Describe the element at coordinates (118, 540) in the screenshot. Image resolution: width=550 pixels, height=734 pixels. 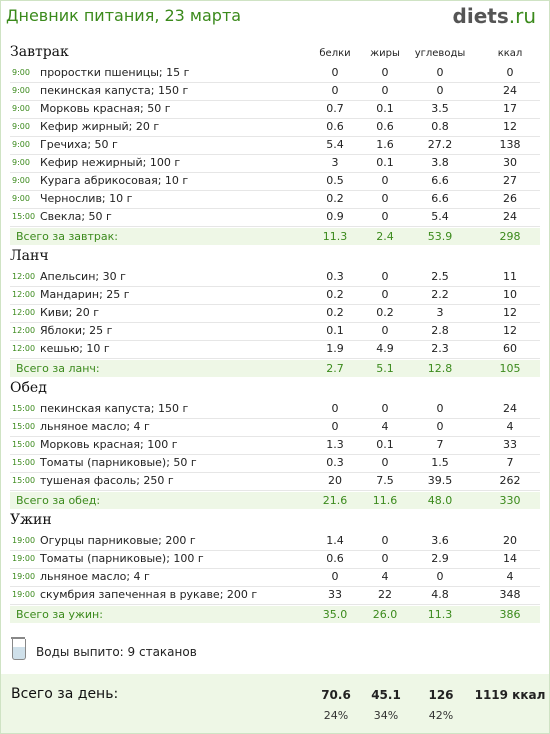
I see `food-name: Огурцы парниковые; 200 г` at that location.